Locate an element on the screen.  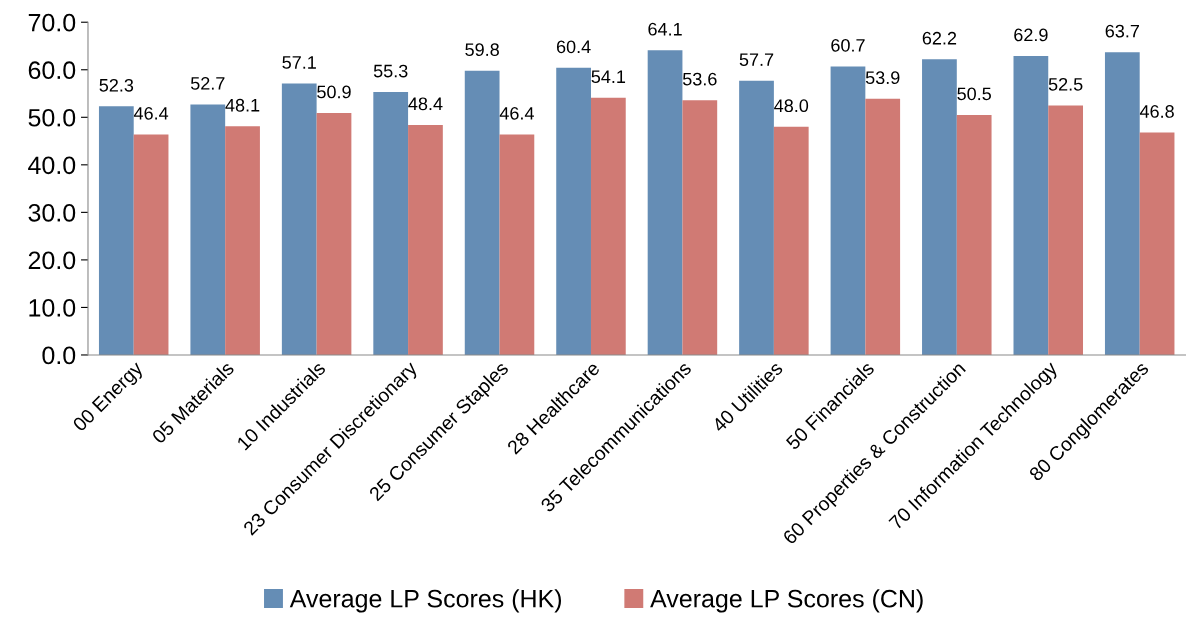
data-label: 57.7 is located at coordinates (756, 60).